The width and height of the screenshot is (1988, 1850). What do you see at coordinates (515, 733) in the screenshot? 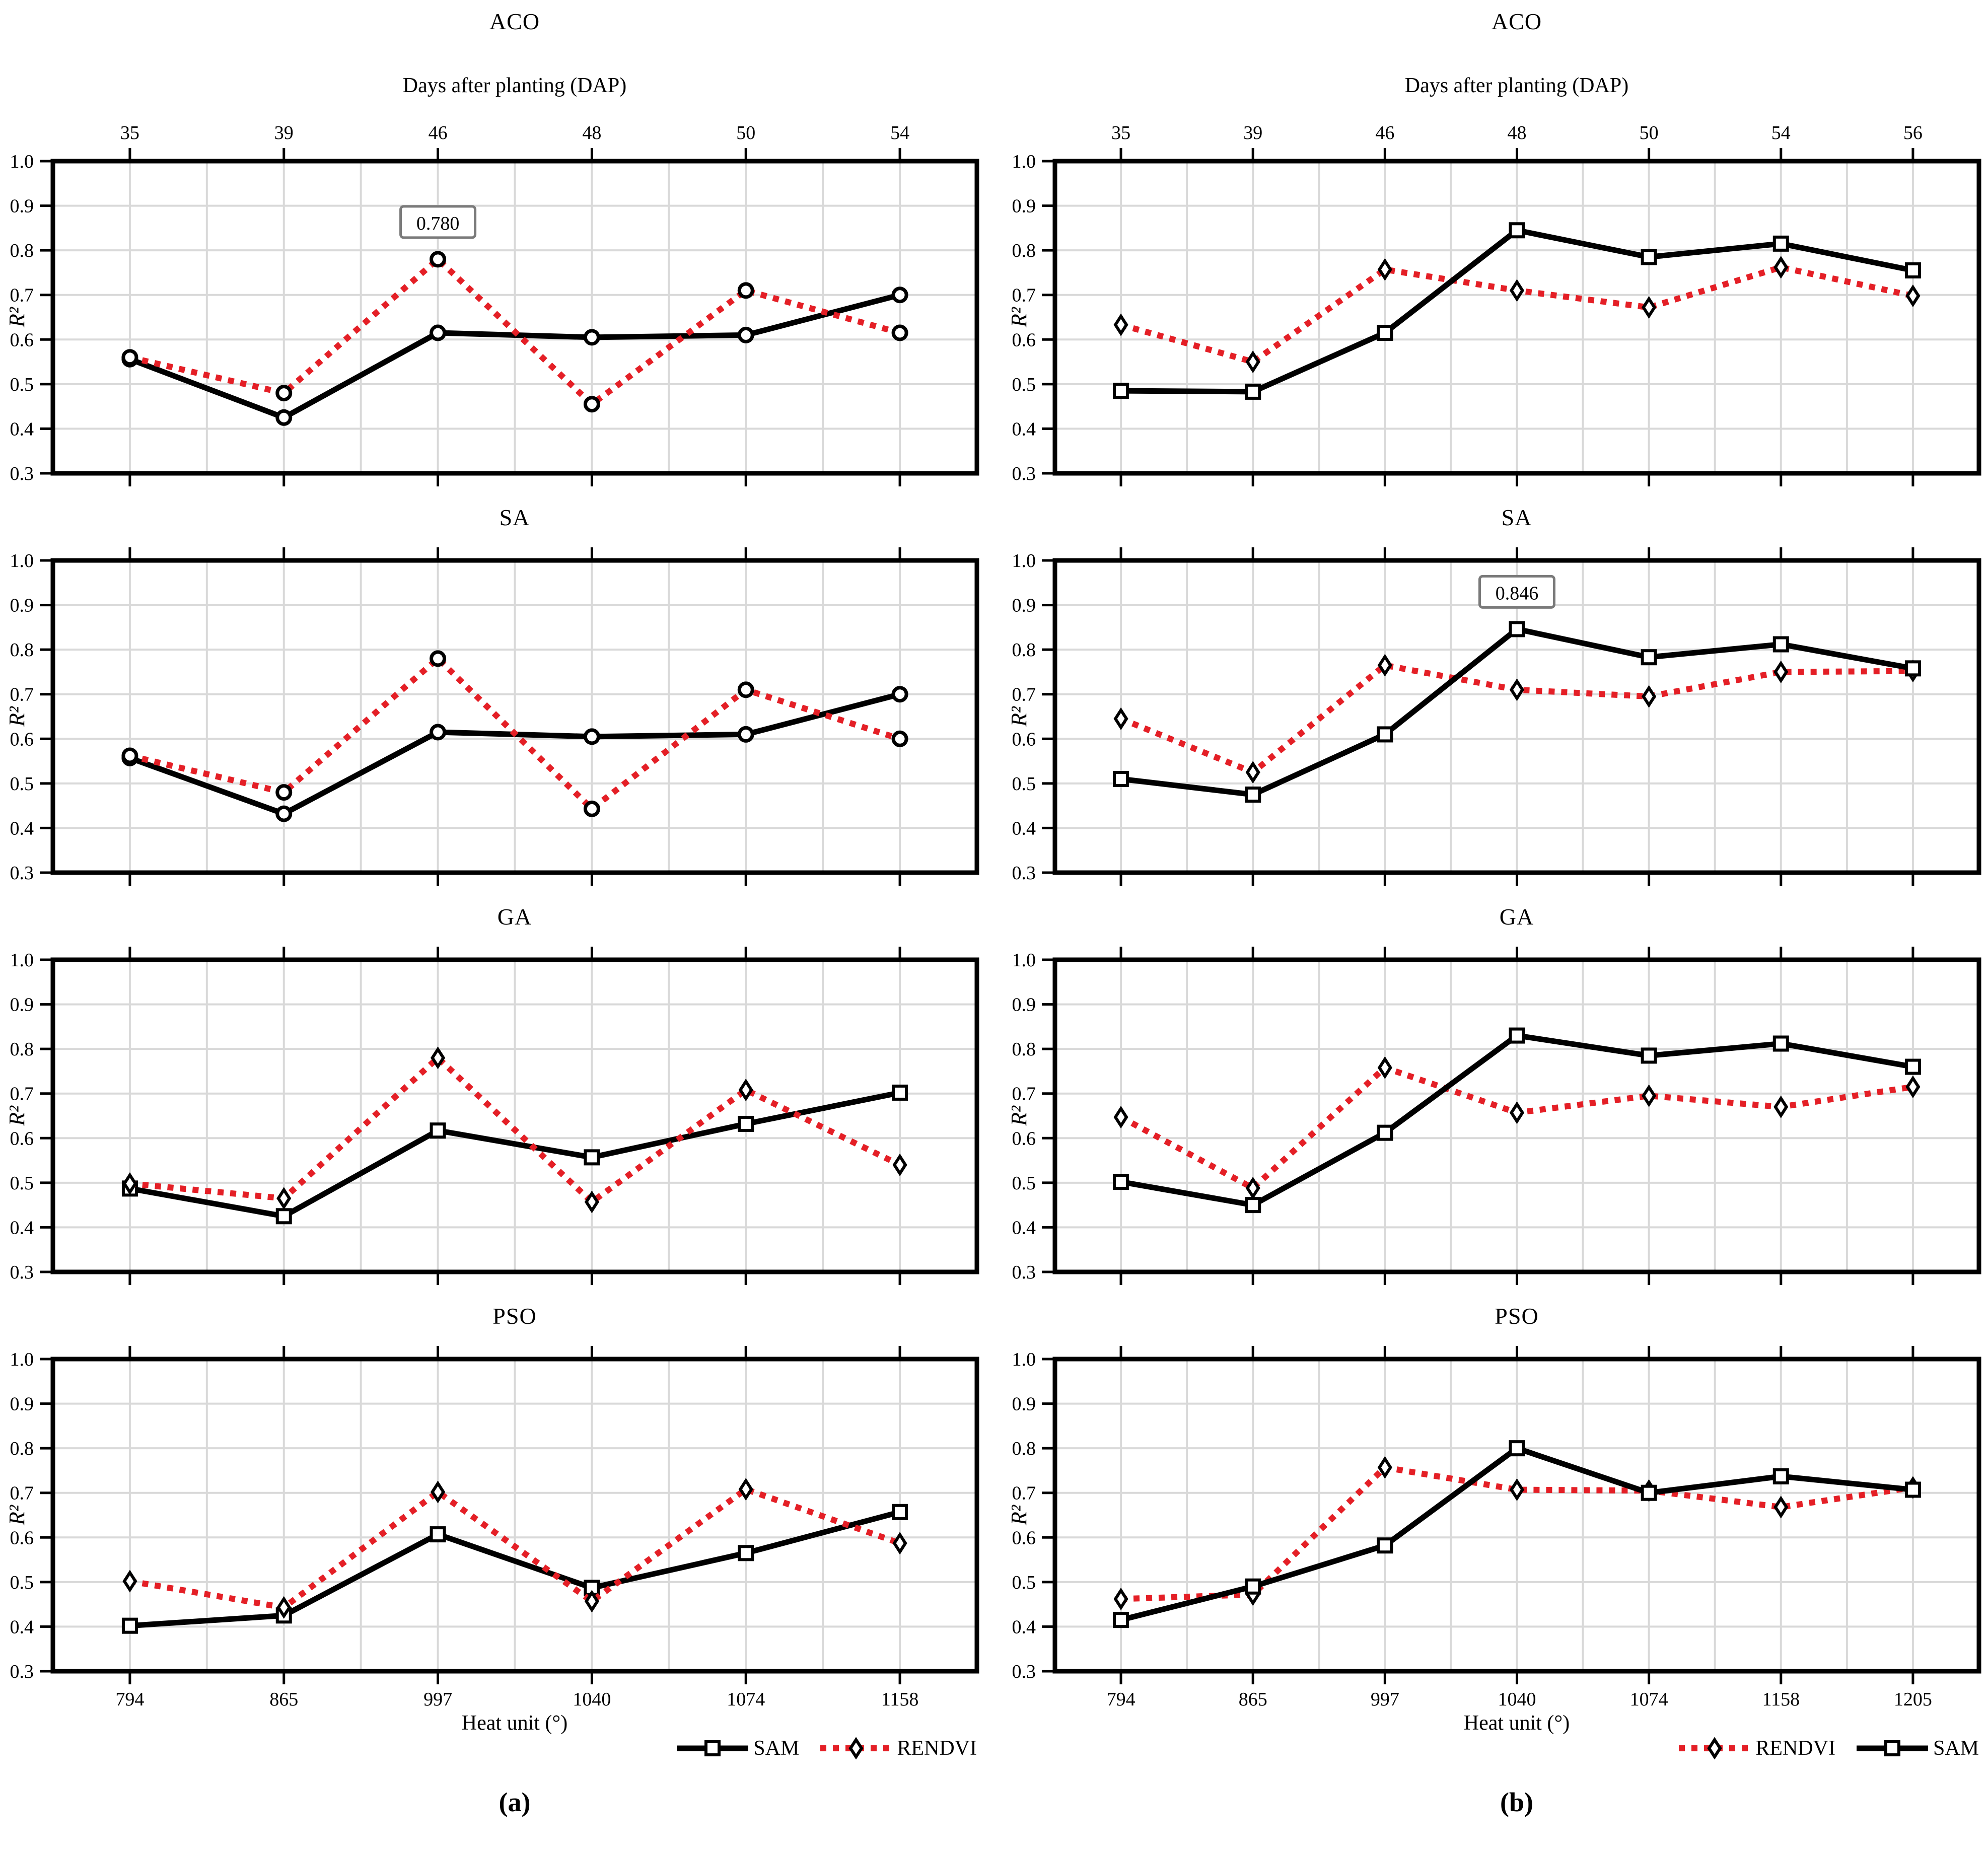
I see `series-line-rendvi` at bounding box center [515, 733].